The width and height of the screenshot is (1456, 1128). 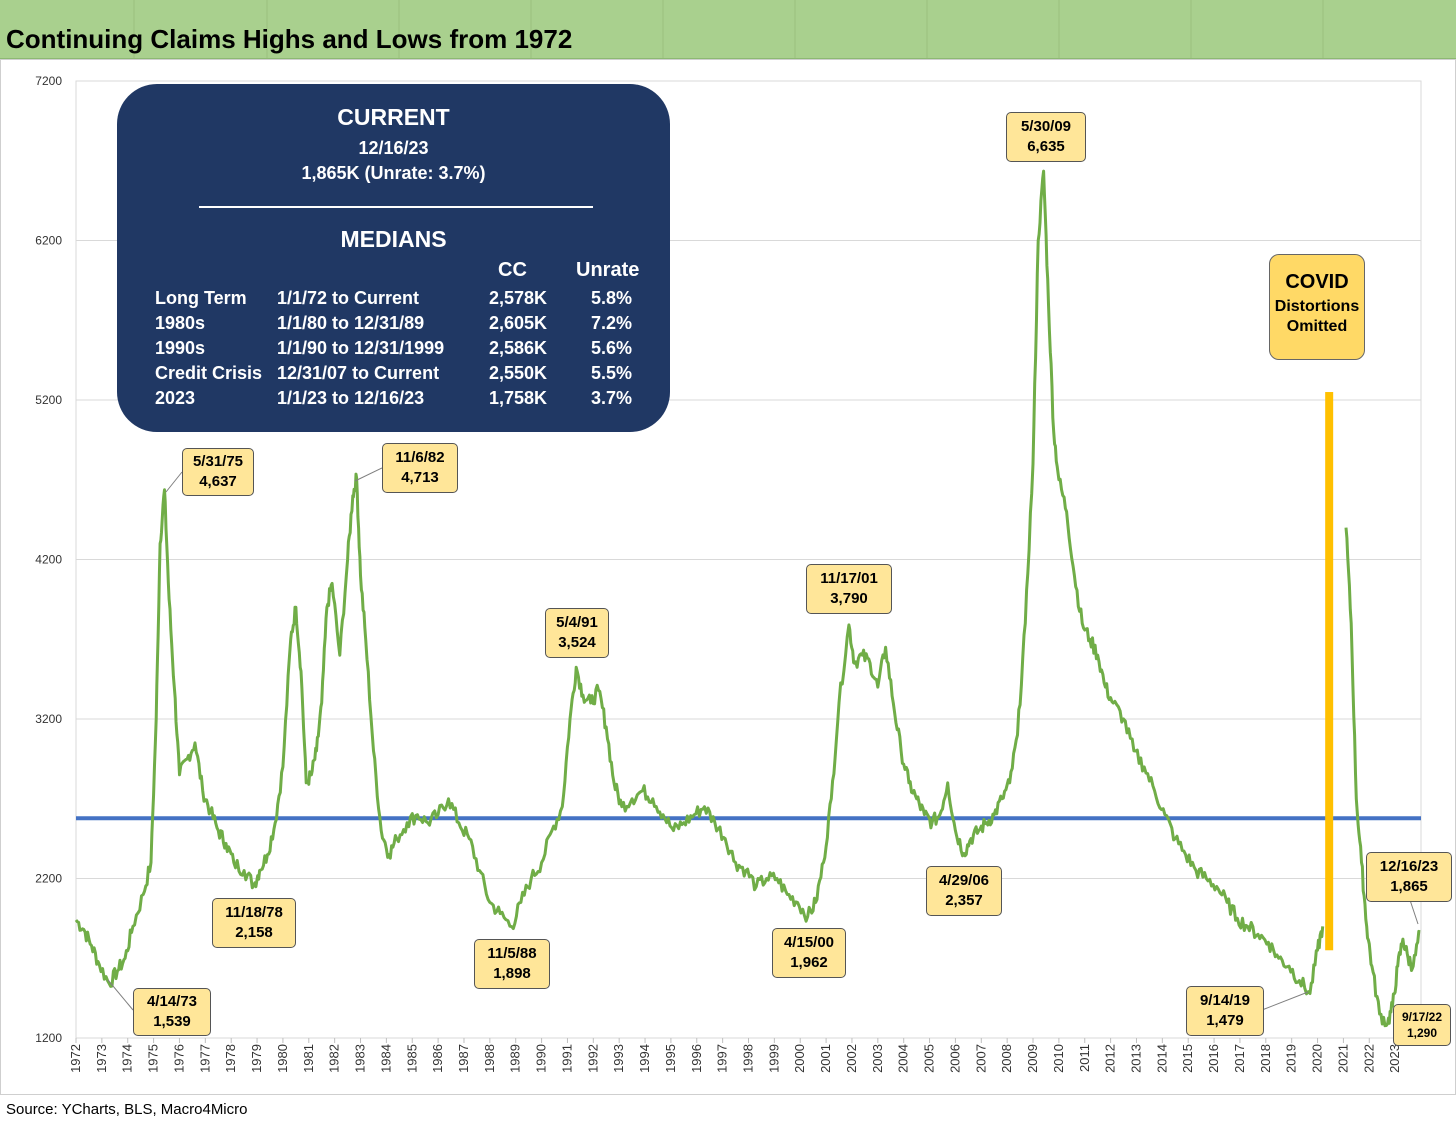 I want to click on callout-value: 4,637, so click(x=218, y=481).